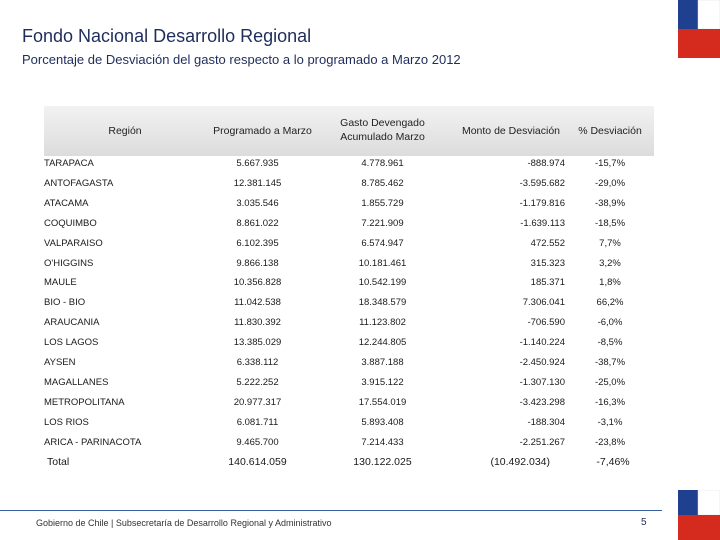  I want to click on cell-gasto: 12.244.805, so click(382, 343).